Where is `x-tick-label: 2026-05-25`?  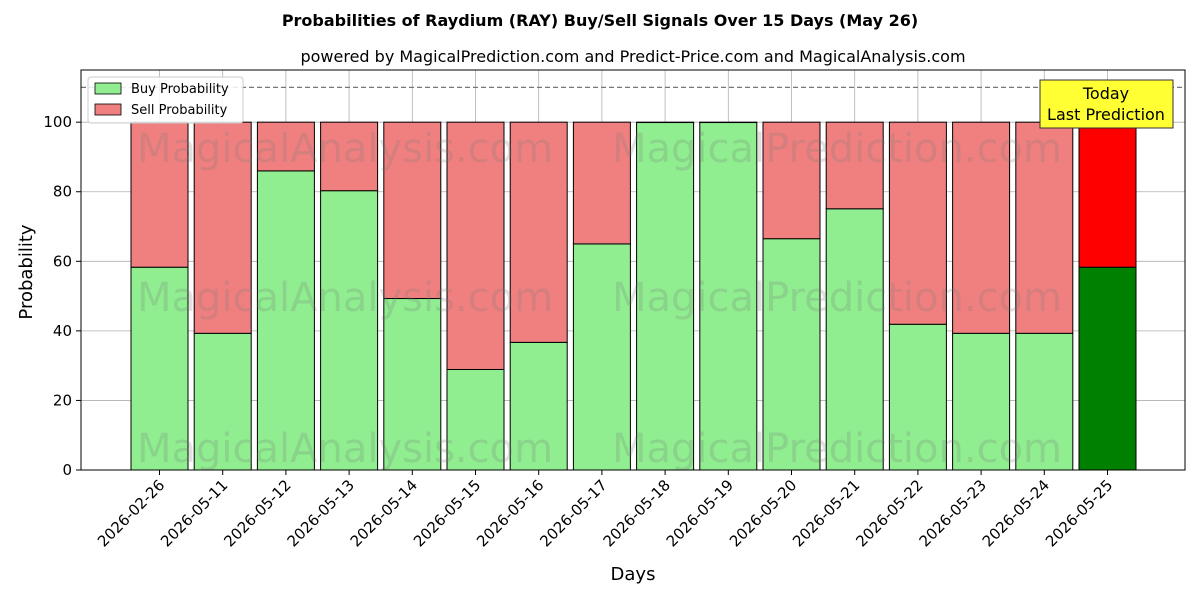 x-tick-label: 2026-05-25 is located at coordinates (1079, 513).